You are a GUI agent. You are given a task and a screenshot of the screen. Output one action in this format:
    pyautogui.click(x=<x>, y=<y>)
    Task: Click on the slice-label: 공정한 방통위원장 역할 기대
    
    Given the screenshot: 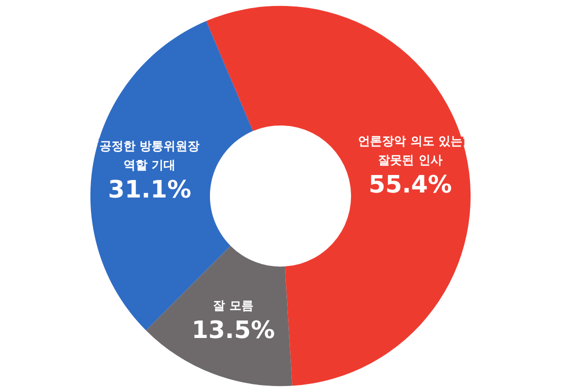 What is the action you would take?
    pyautogui.click(x=150, y=155)
    